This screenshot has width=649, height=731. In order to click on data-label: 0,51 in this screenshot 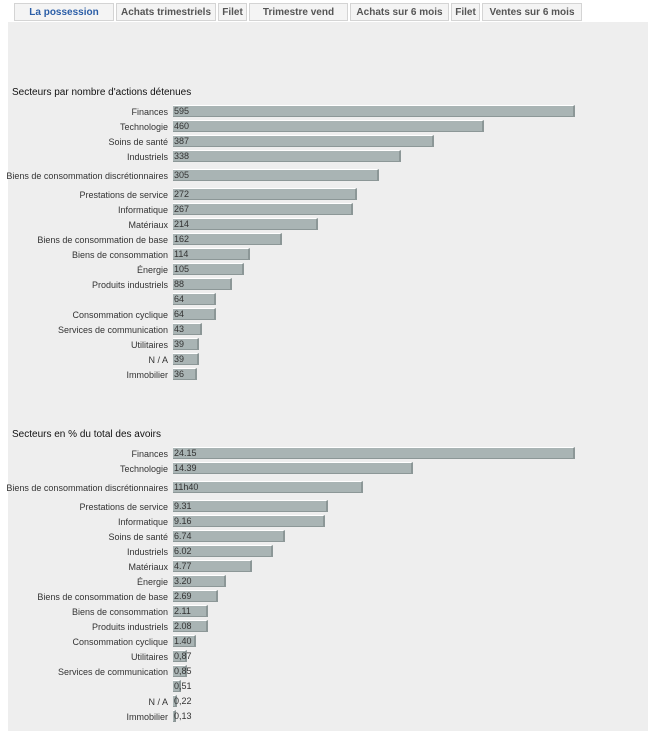, I will do `click(183, 686)`.